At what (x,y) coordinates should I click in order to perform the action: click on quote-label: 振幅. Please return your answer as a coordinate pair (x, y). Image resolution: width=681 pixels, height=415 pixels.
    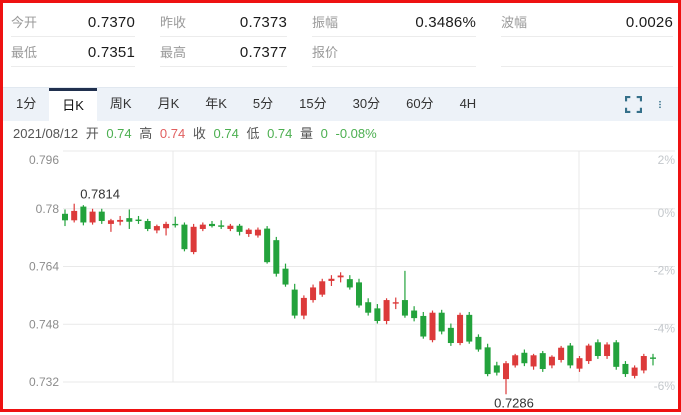
    Looking at the image, I should click on (325, 22).